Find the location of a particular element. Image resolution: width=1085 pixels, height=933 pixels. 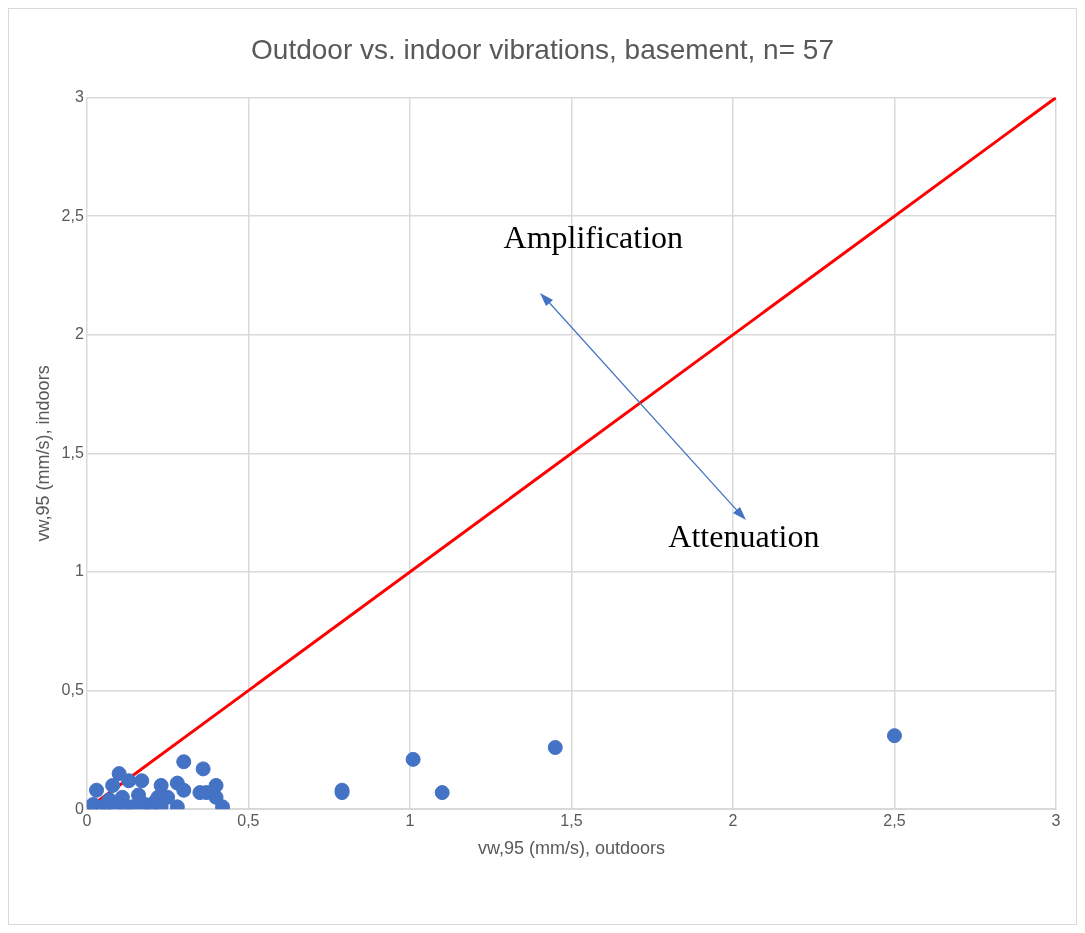

y-tick-label: 0 is located at coordinates (79, 808).